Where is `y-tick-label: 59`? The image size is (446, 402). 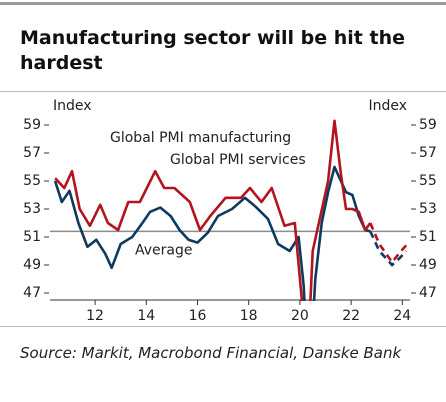 y-tick-label: 59 is located at coordinates (32, 125).